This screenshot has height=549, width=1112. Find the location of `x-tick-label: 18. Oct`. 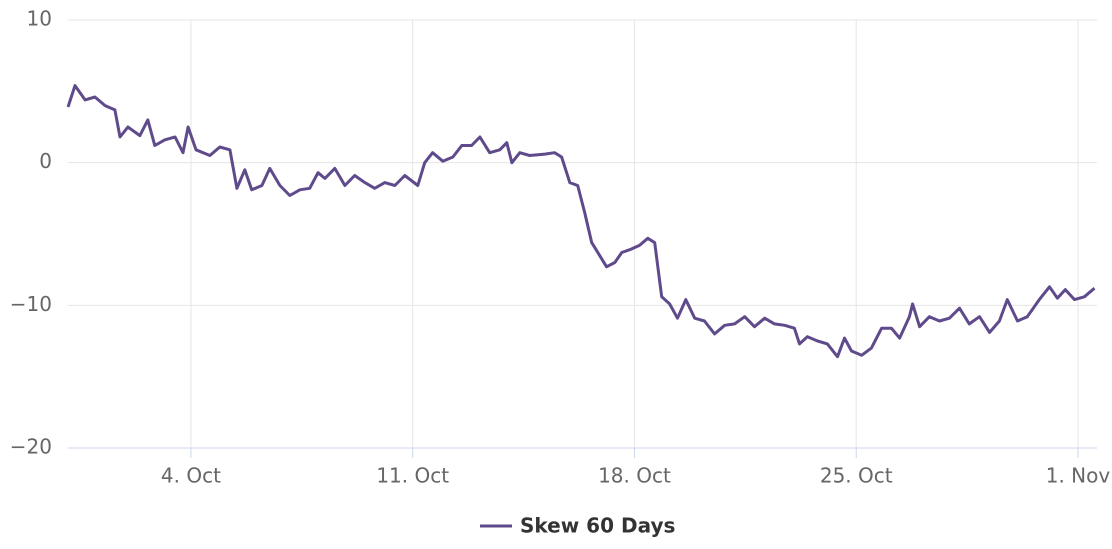

x-tick-label: 18. Oct is located at coordinates (634, 476).